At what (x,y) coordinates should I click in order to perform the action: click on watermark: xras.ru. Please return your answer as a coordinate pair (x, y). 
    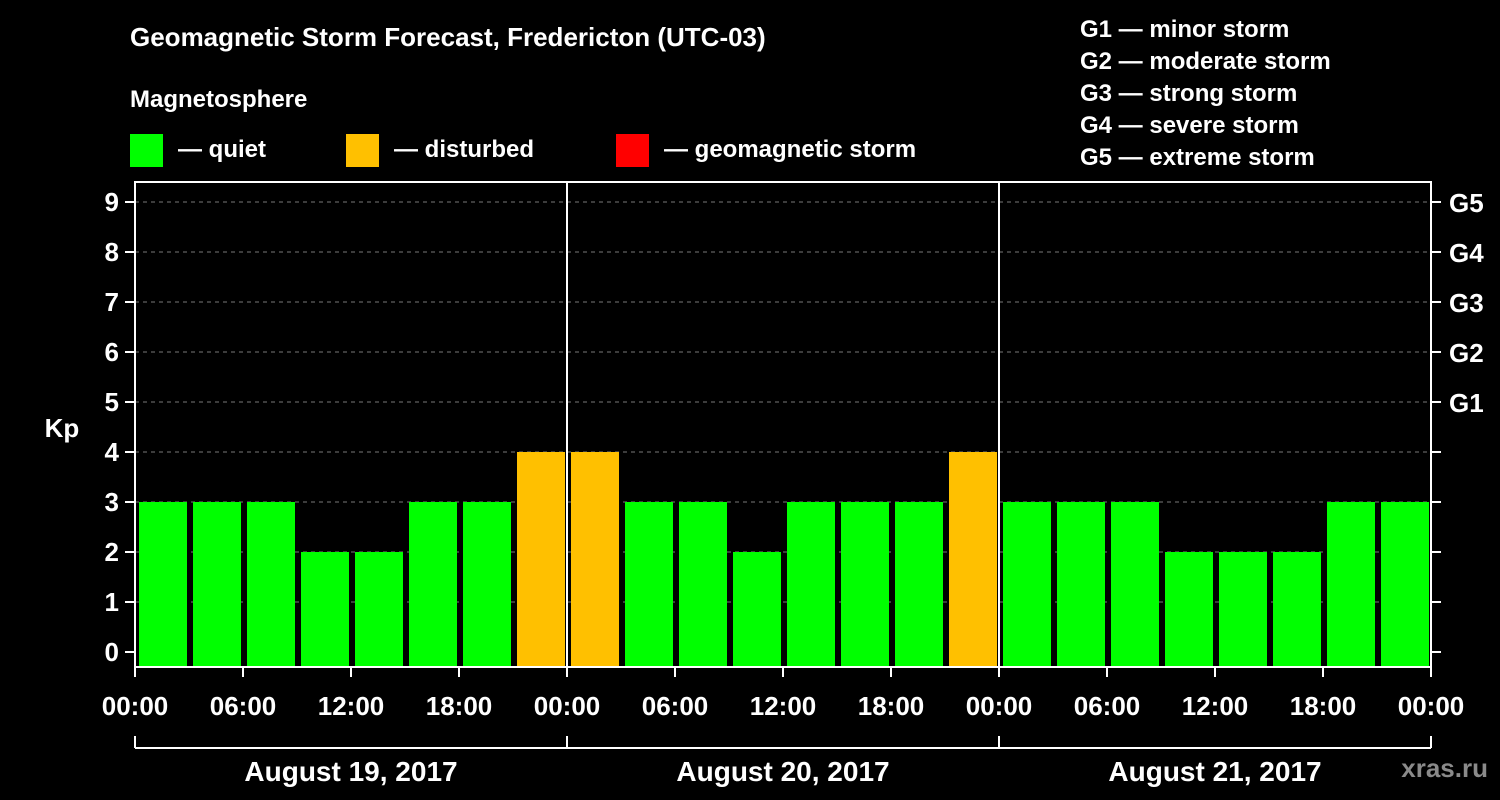
    Looking at the image, I should click on (1444, 768).